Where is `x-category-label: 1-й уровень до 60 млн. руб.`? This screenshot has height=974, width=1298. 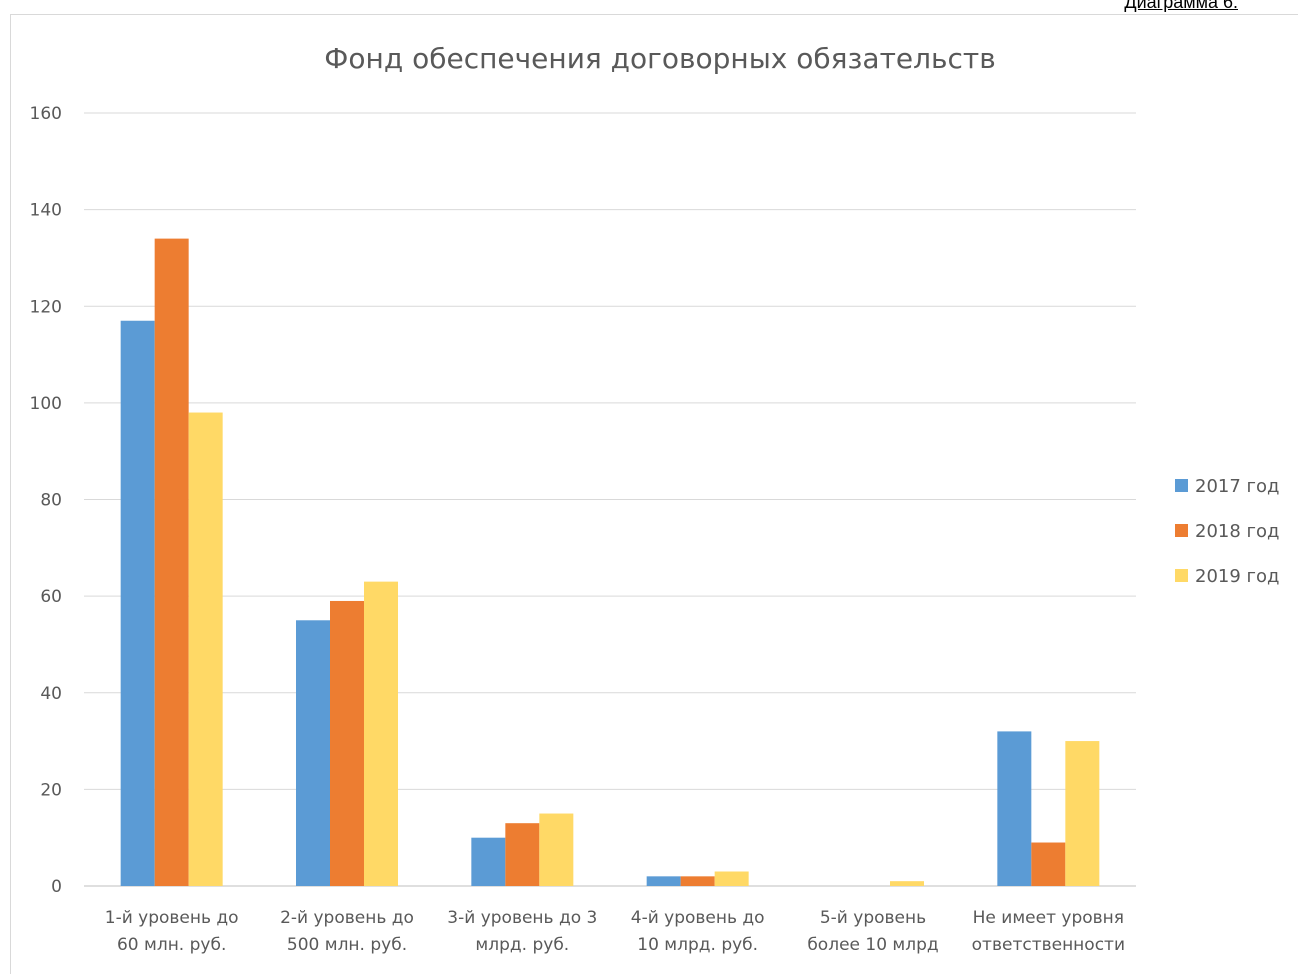
x-category-label: 1-й уровень до 60 млн. руб. is located at coordinates (172, 931).